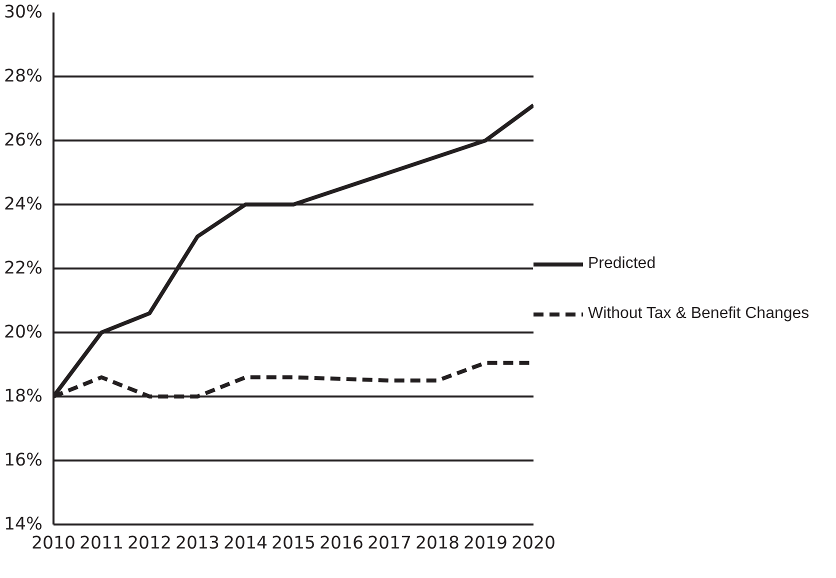 This screenshot has width=836, height=578. I want to click on x-tick-label: 2018, so click(437, 544).